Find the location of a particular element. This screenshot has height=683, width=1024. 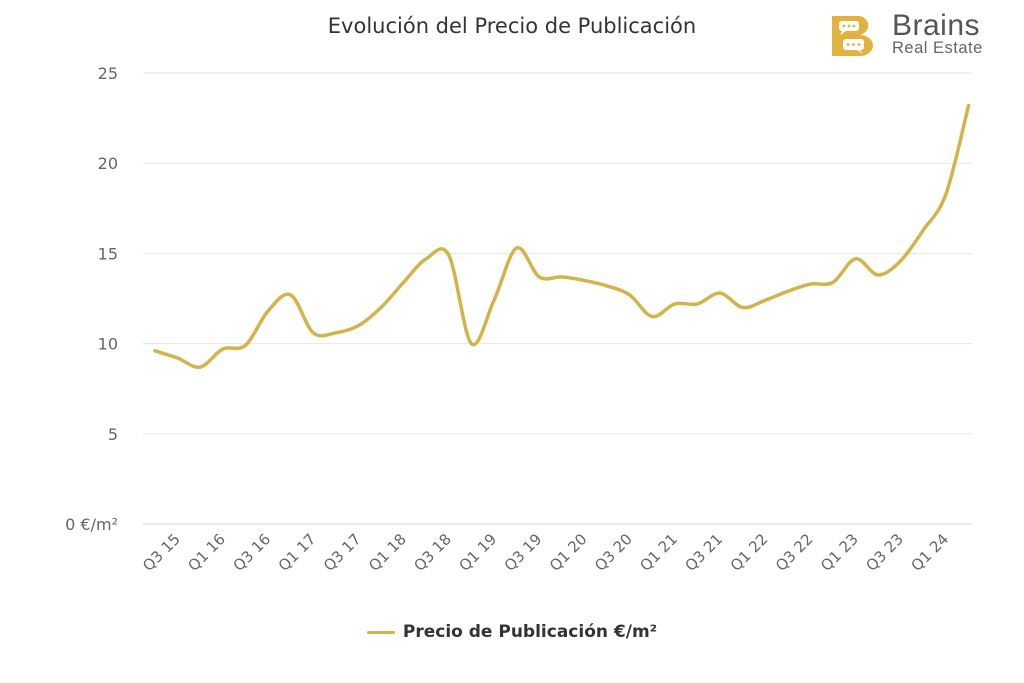

x-tick-label: Q3 16 is located at coordinates (252, 552).